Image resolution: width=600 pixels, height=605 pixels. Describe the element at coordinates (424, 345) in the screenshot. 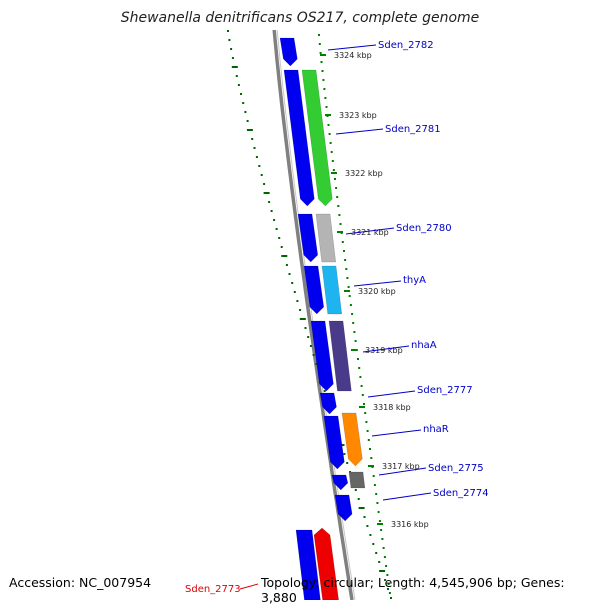

I see `gene-label: nhaA` at that location.